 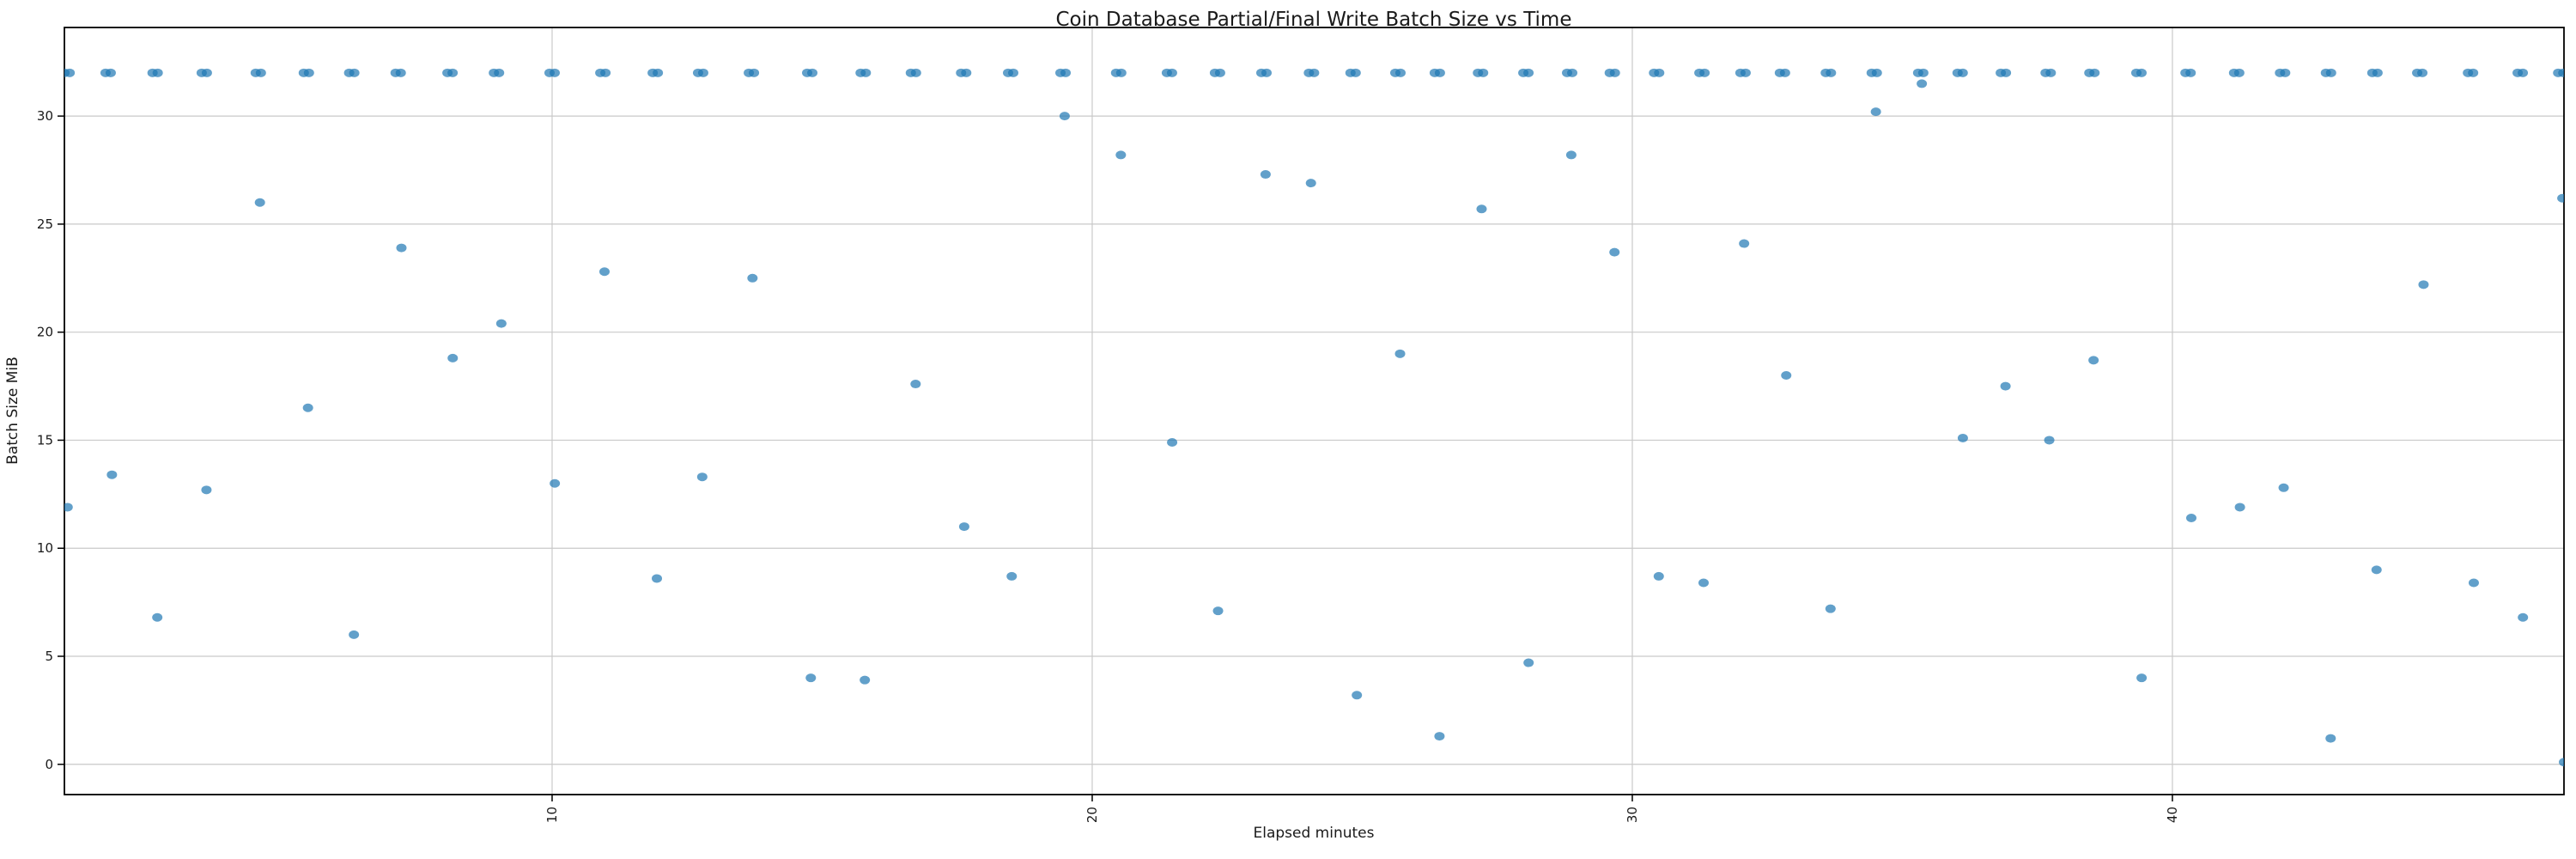 What do you see at coordinates (45, 332) in the screenshot?
I see `y-tick-label: 20` at bounding box center [45, 332].